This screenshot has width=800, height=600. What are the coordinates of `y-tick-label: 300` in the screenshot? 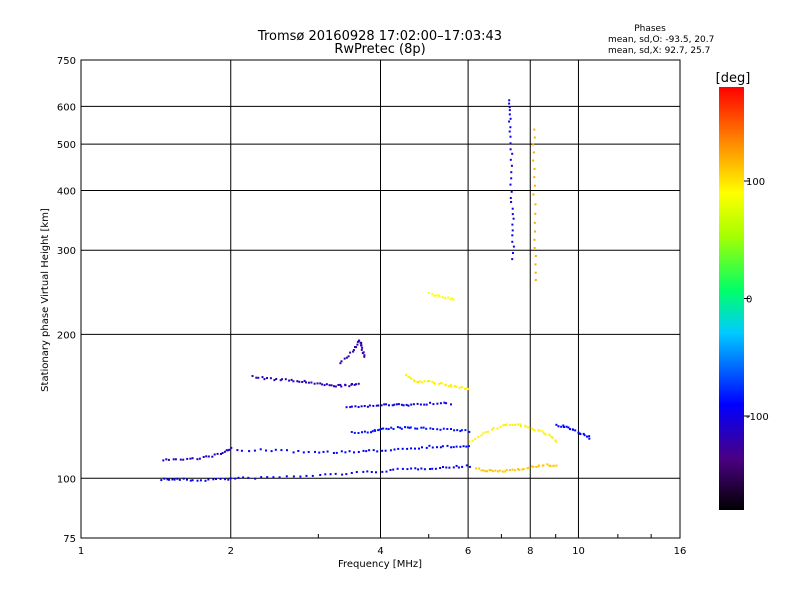 It's located at (66, 251).